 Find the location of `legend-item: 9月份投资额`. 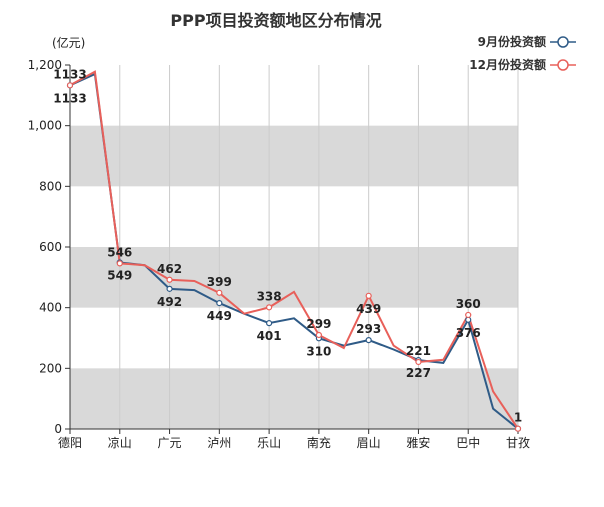

legend-item: 9月份投资额 is located at coordinates (527, 41).